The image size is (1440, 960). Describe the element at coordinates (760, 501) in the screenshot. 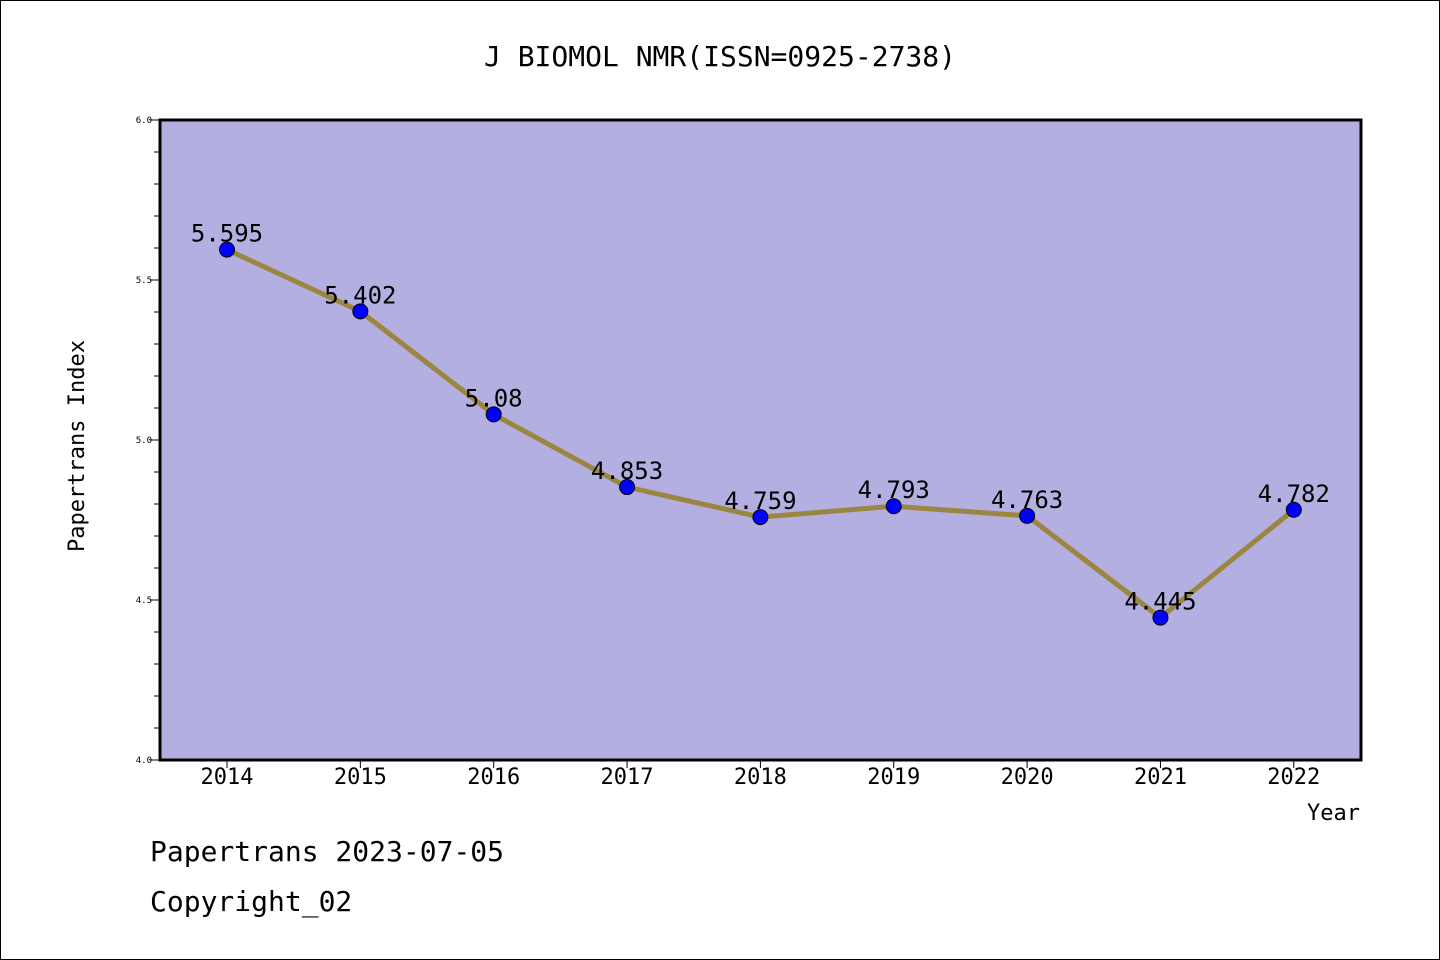

I see `data-label: 4.759` at that location.